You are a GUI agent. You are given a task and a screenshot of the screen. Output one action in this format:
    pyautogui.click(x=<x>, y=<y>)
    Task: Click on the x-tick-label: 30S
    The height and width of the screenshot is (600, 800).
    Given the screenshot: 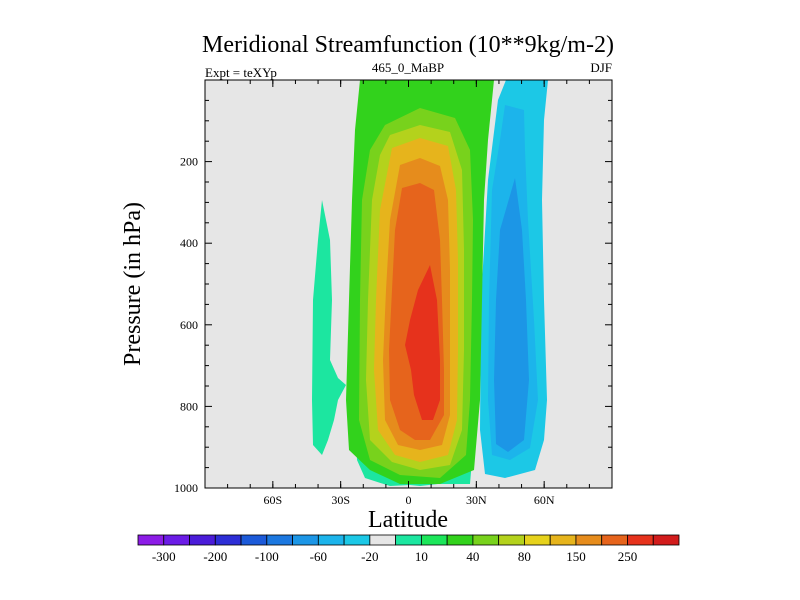 What is the action you would take?
    pyautogui.click(x=340, y=500)
    